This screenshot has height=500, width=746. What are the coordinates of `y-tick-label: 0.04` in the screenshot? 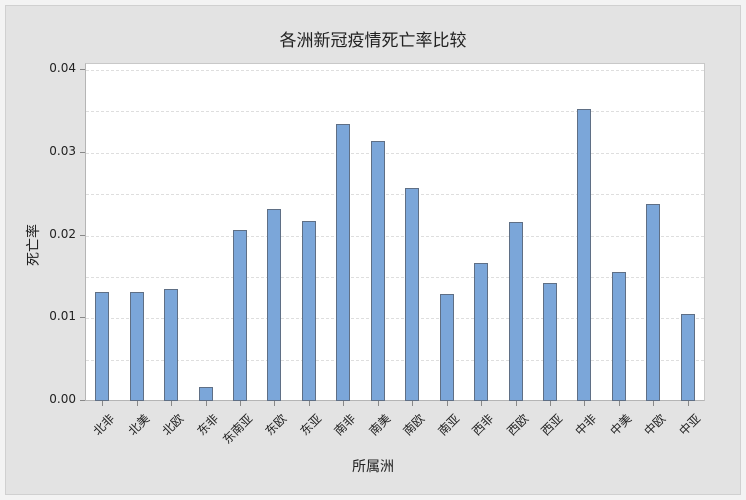 It's located at (62, 68).